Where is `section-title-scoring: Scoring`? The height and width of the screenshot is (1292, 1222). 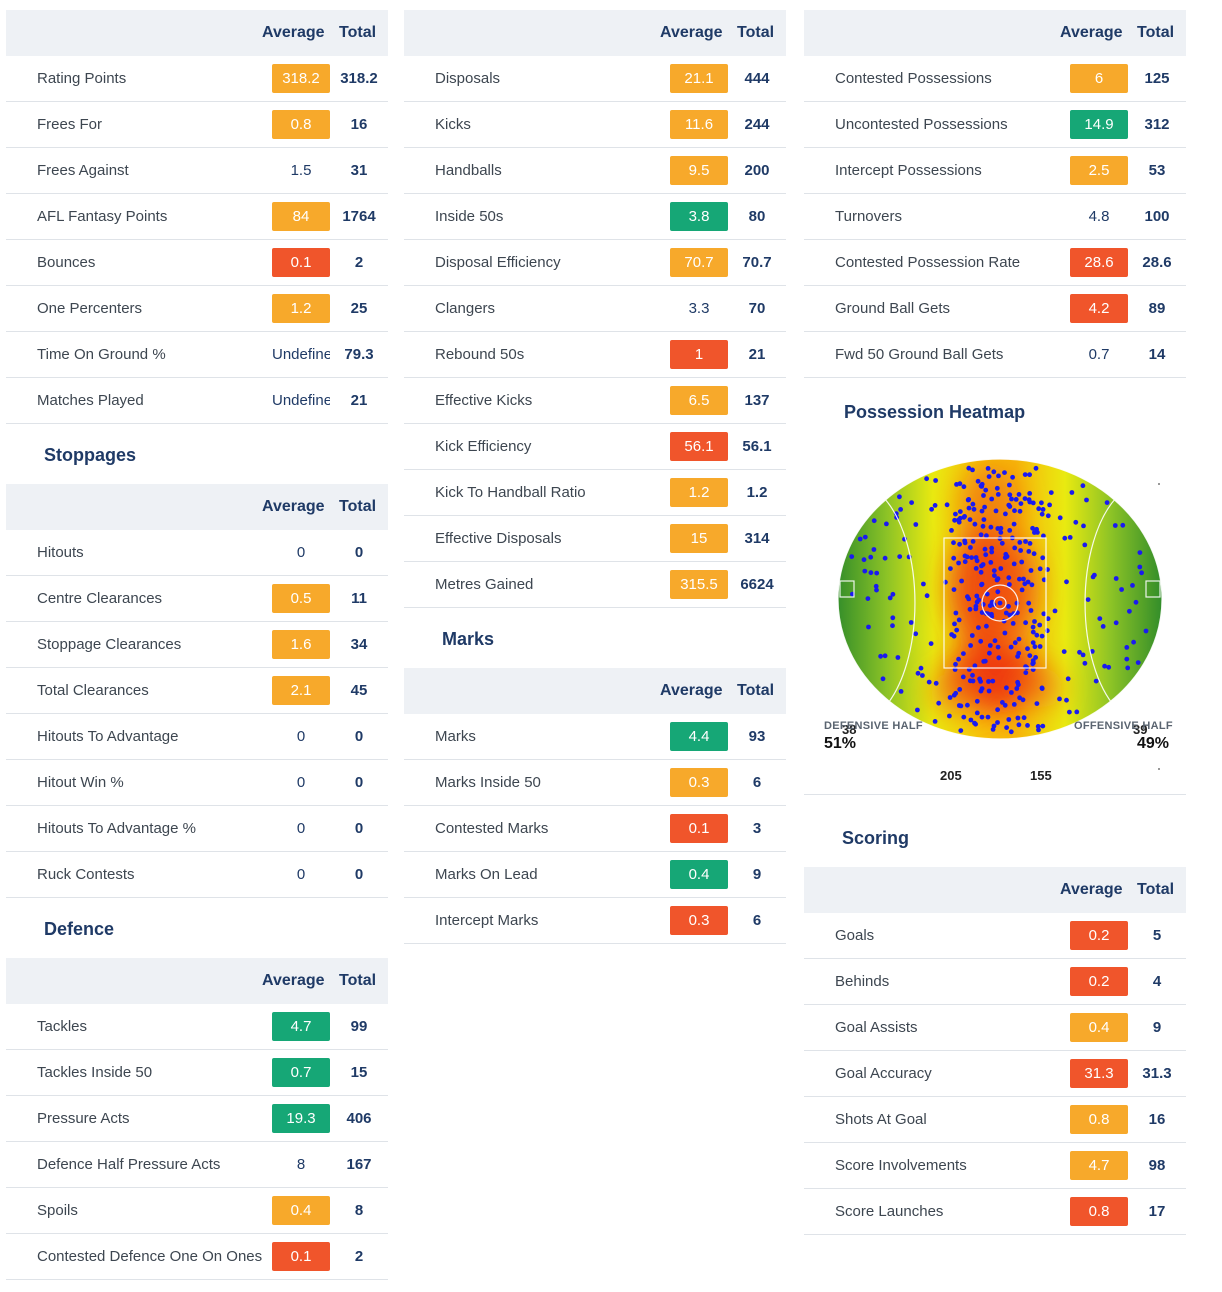 section-title-scoring: Scoring is located at coordinates (876, 838).